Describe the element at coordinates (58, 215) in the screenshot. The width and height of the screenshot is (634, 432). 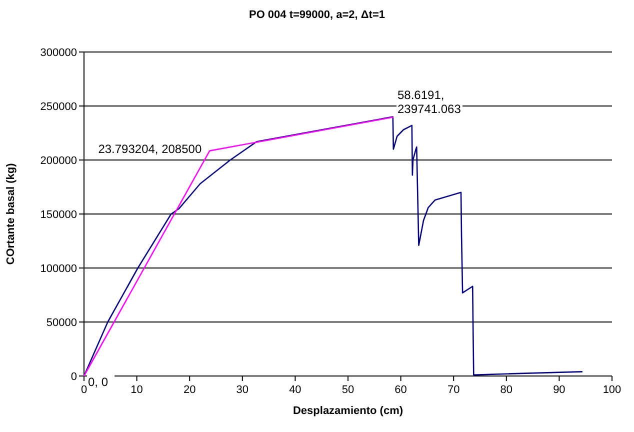
I see `y-tick-label: 150000` at that location.